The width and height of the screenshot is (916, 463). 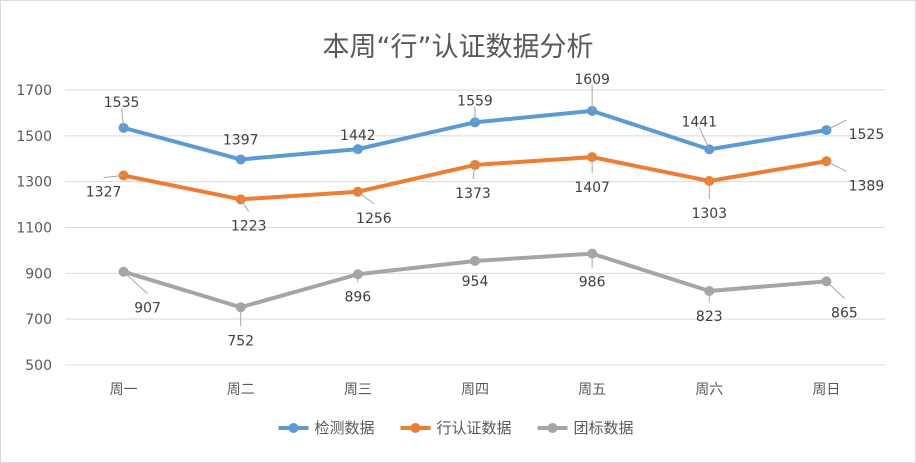 What do you see at coordinates (38, 320) in the screenshot?
I see `y-tick-label: 700` at bounding box center [38, 320].